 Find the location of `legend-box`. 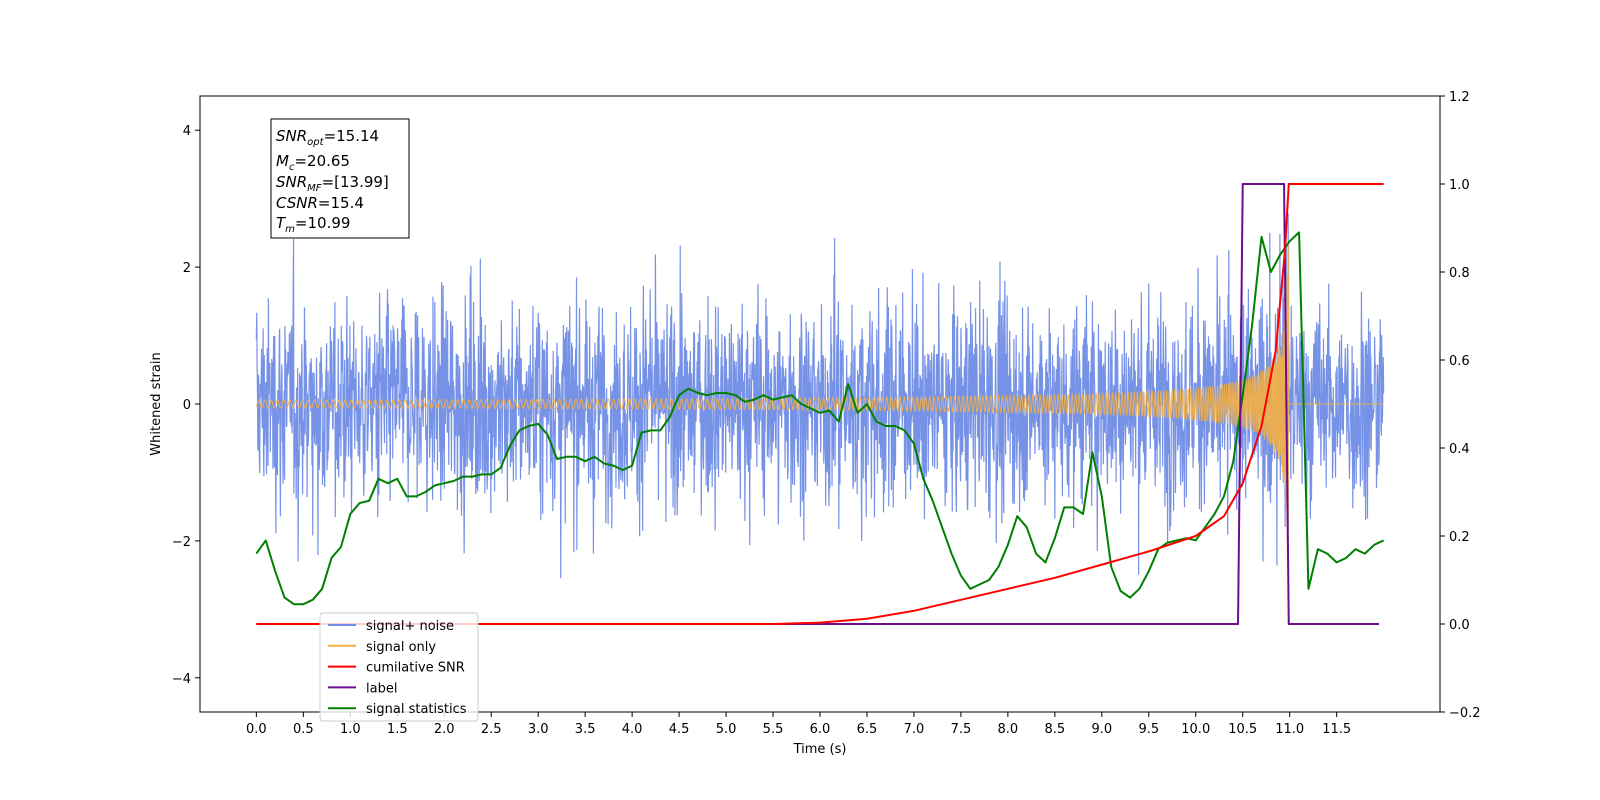

legend-box is located at coordinates (399, 667).